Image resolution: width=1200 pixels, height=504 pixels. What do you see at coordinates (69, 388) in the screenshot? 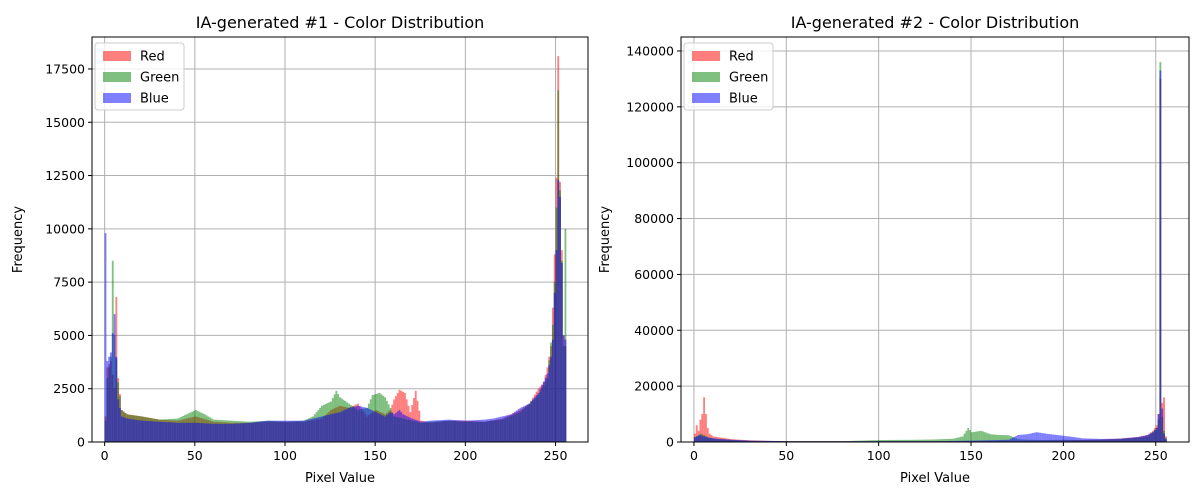
I see `y-tick-label: 2500` at bounding box center [69, 388].